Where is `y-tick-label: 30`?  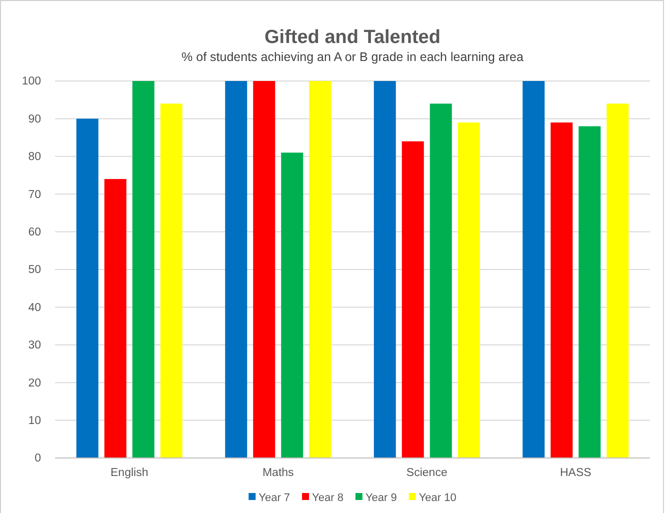
y-tick-label: 30 is located at coordinates (34, 346).